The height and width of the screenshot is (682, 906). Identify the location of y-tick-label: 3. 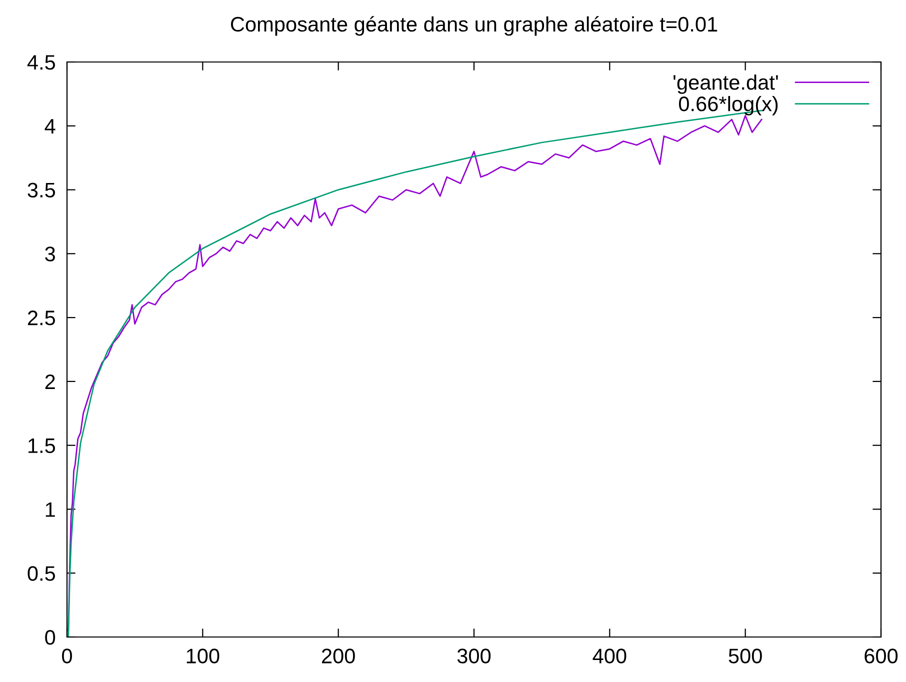
(50, 254).